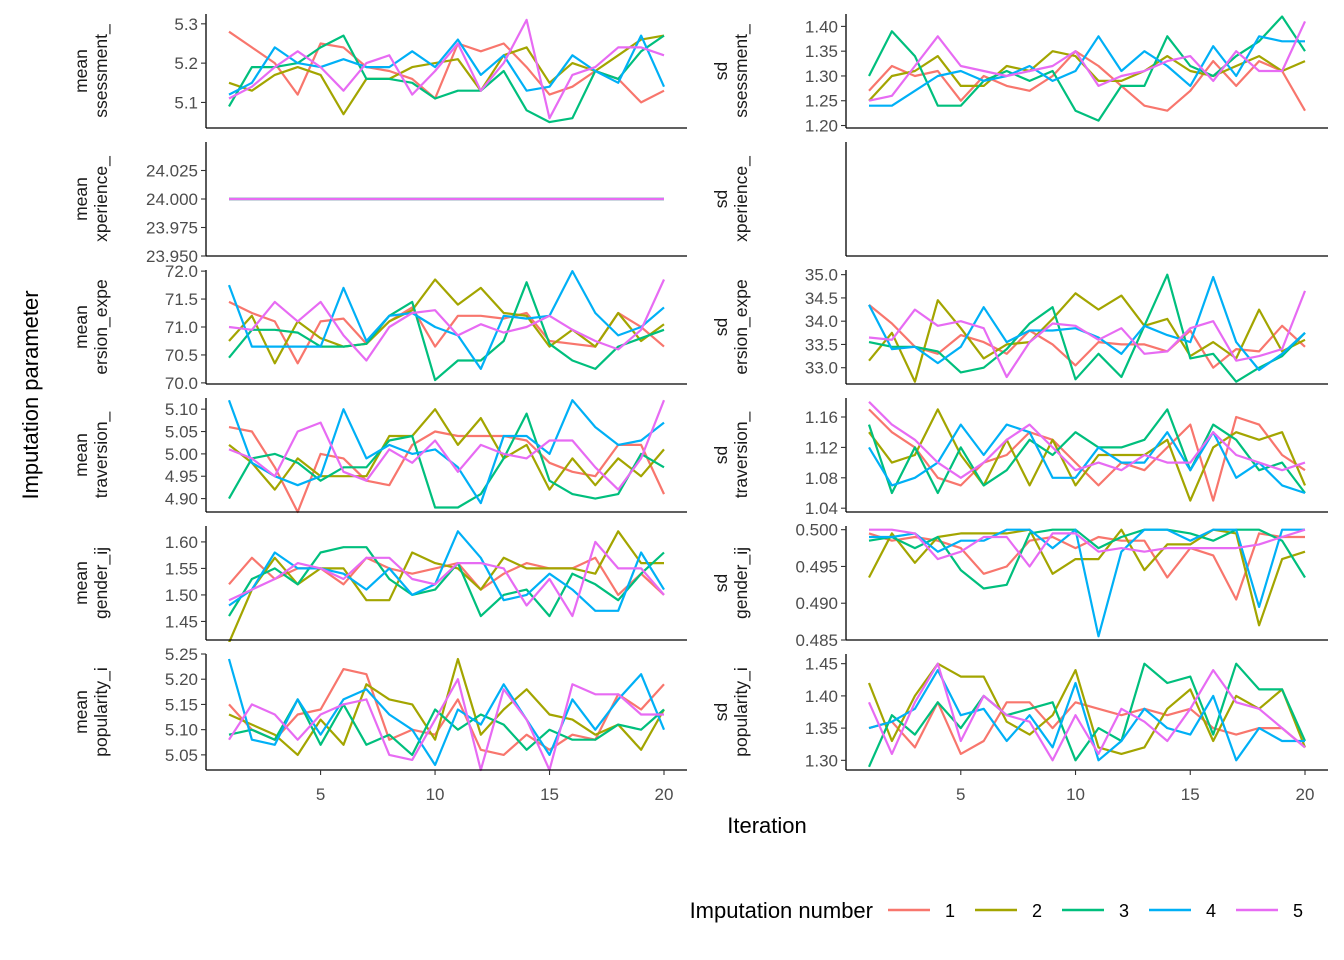 The height and width of the screenshot is (960, 1344). I want to click on y-tick-label: 0.495, so click(816, 566).